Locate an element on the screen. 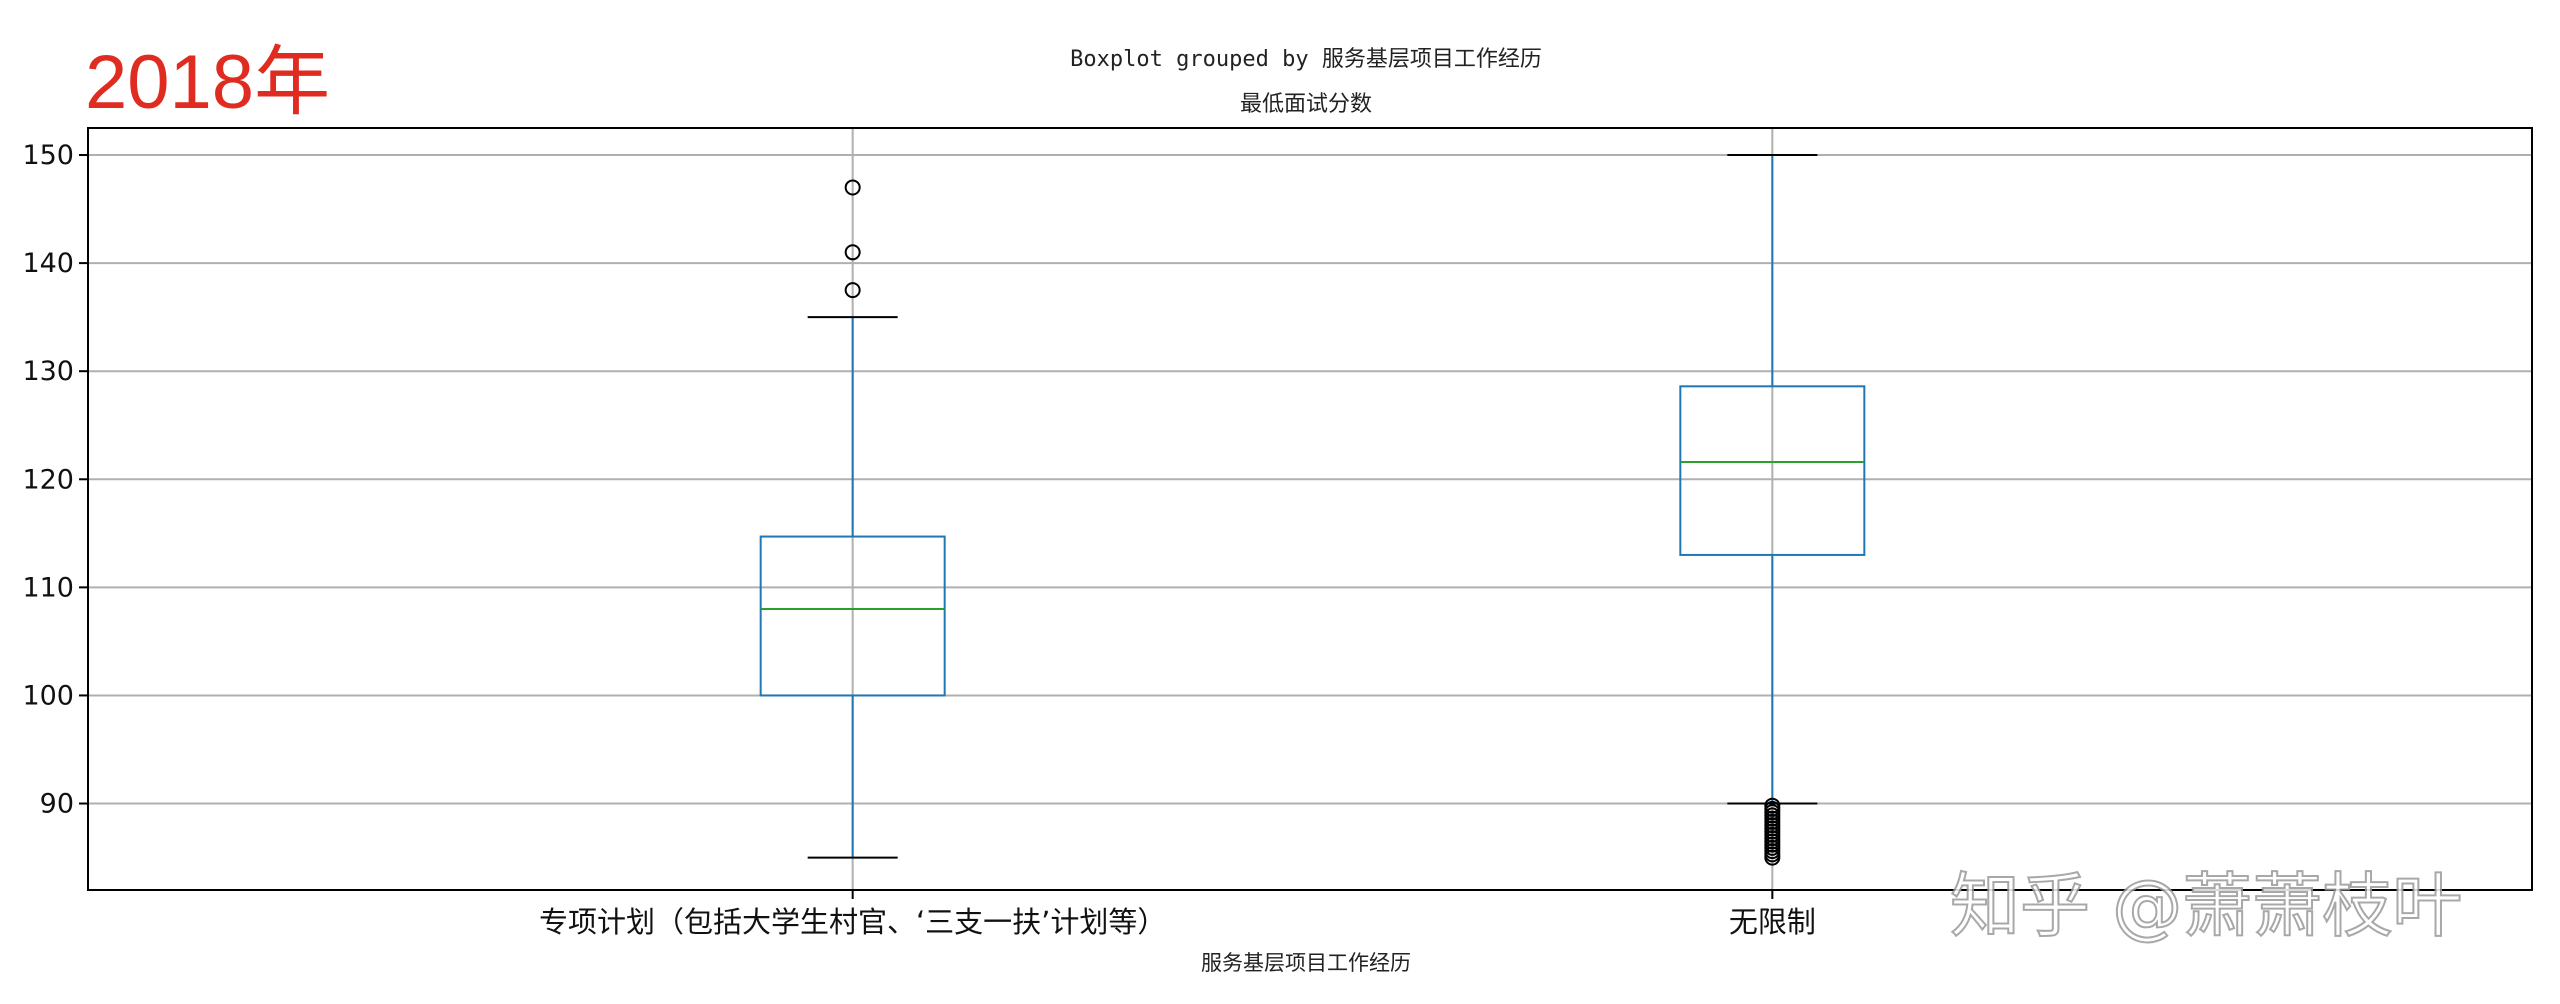 This screenshot has width=2560, height=1004. x-axis-ticks: 专项计划（包括大学生村官、‘三支一扶’计划等） 无限制 is located at coordinates (1177, 914).